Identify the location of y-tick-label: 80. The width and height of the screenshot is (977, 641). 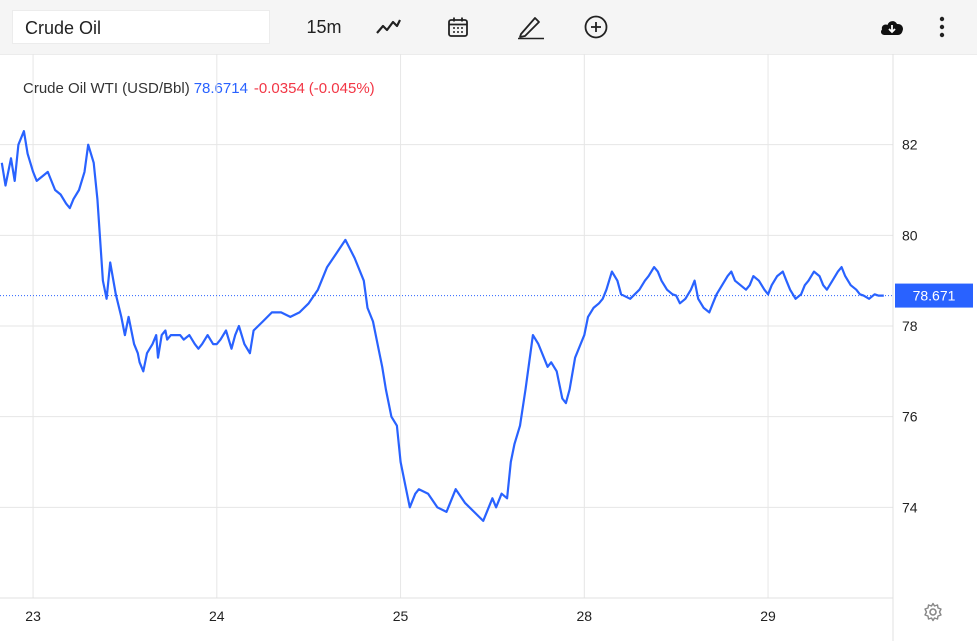
(910, 235).